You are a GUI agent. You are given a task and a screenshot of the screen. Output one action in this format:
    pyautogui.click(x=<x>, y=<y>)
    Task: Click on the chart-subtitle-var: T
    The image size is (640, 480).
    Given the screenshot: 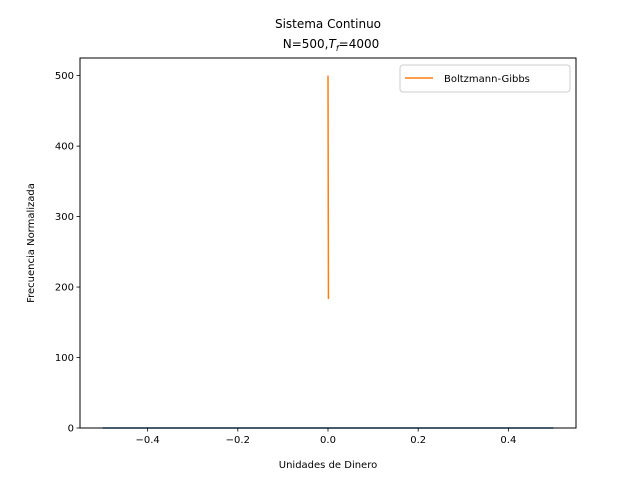 What is the action you would take?
    pyautogui.click(x=332, y=44)
    